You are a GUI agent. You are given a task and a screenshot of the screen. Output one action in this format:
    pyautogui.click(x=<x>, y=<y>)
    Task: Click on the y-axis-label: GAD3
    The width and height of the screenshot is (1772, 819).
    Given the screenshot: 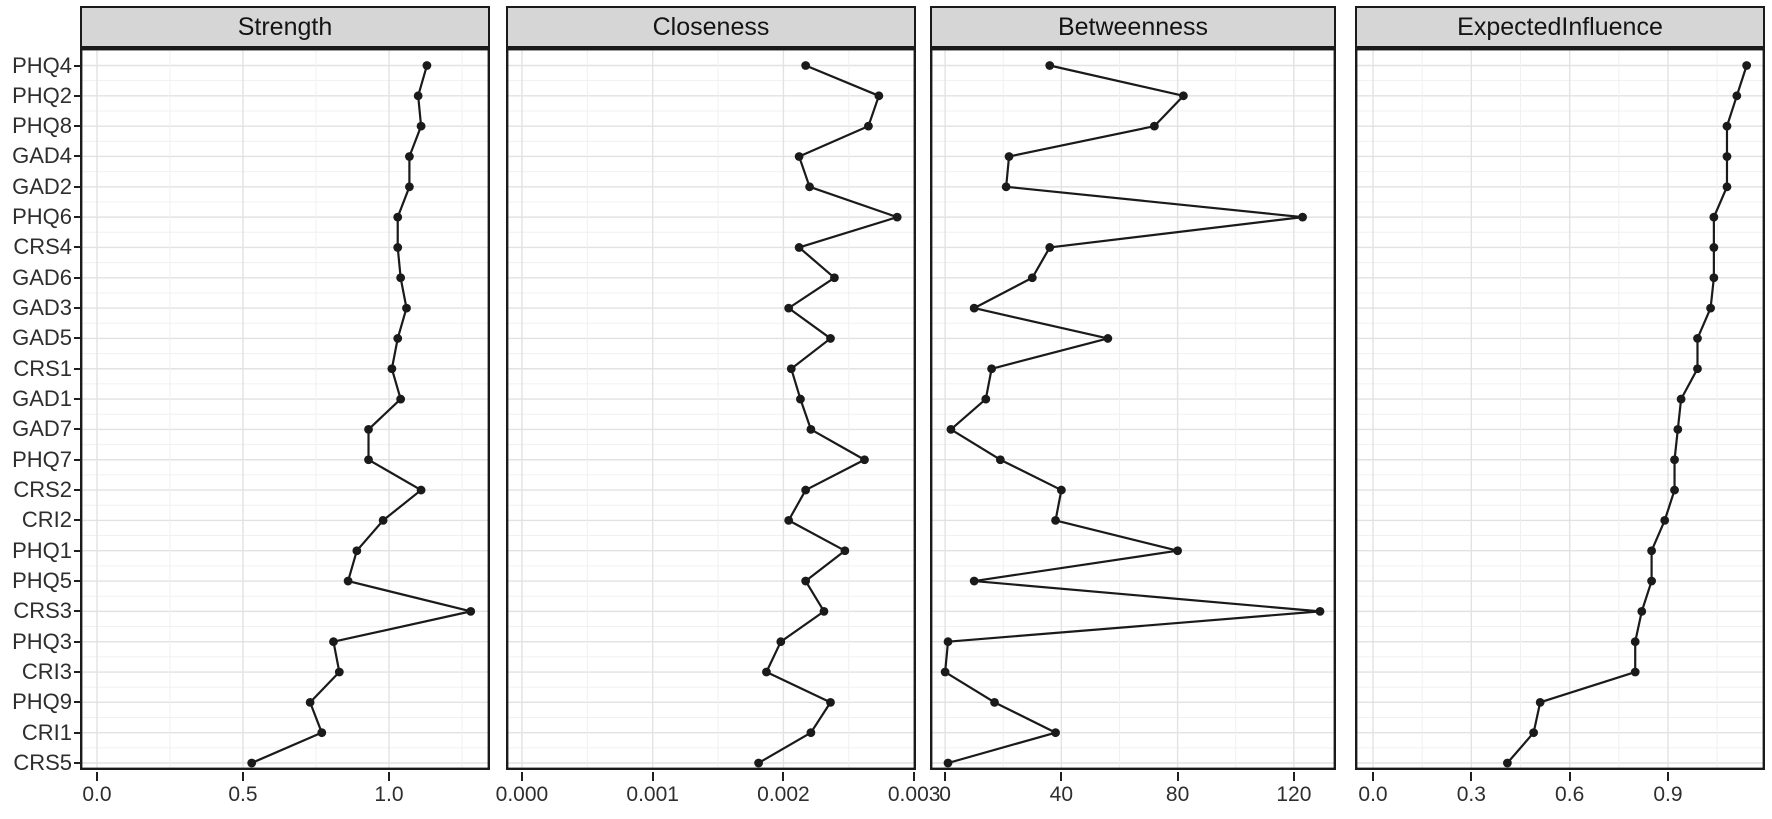 What is the action you would take?
    pyautogui.click(x=42, y=308)
    